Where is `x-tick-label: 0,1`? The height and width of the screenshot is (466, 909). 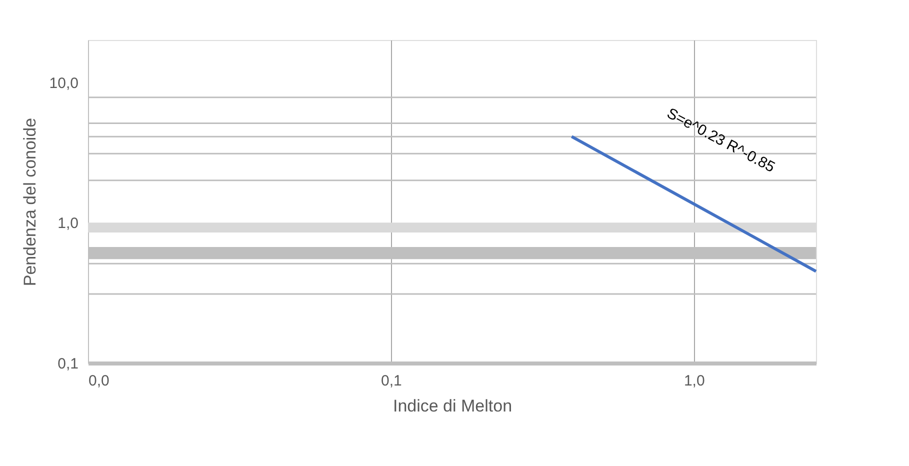
x-tick-label: 0,1 is located at coordinates (391, 381).